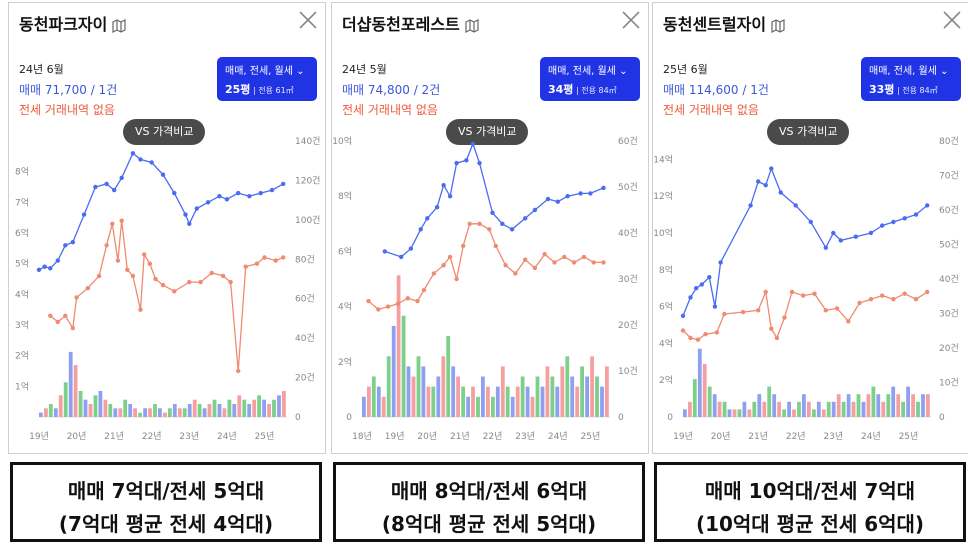 Image resolution: width=968 pixels, height=546 pixels. I want to click on apartment-title: 동천파크자이, so click(72, 23).